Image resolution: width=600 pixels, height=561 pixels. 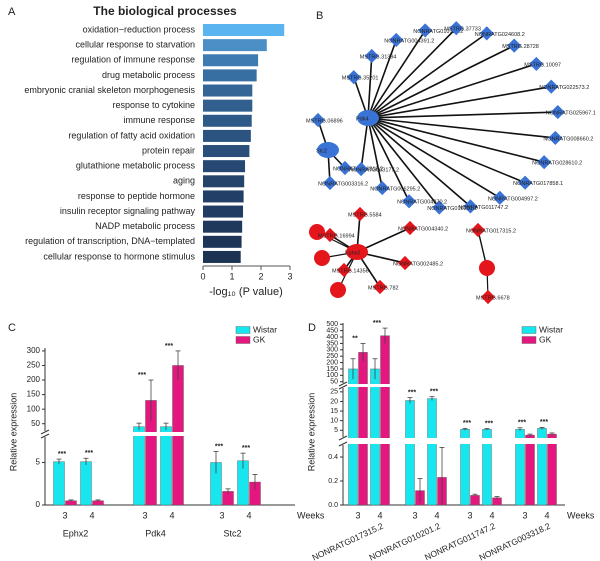 I want to click on node-label: MSTRG.14356, so click(x=350, y=271).